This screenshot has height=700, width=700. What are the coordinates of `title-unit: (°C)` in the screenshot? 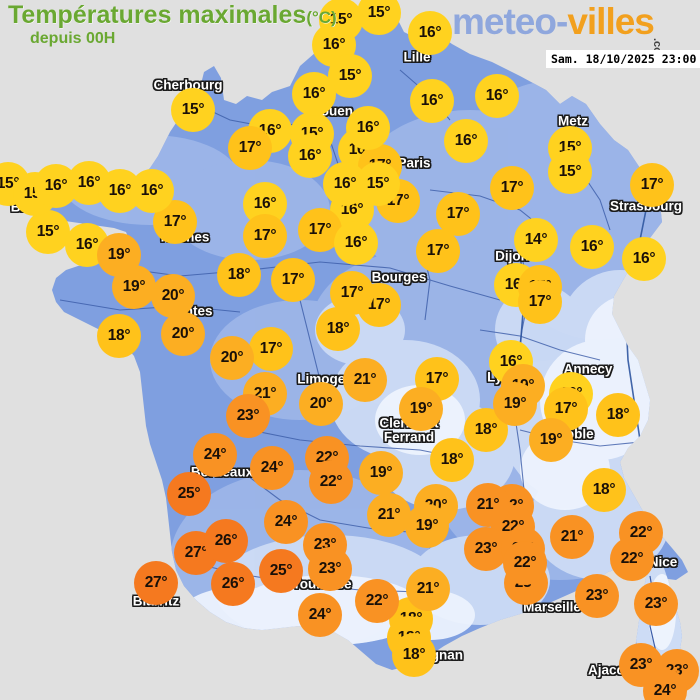 It's located at (321, 17).